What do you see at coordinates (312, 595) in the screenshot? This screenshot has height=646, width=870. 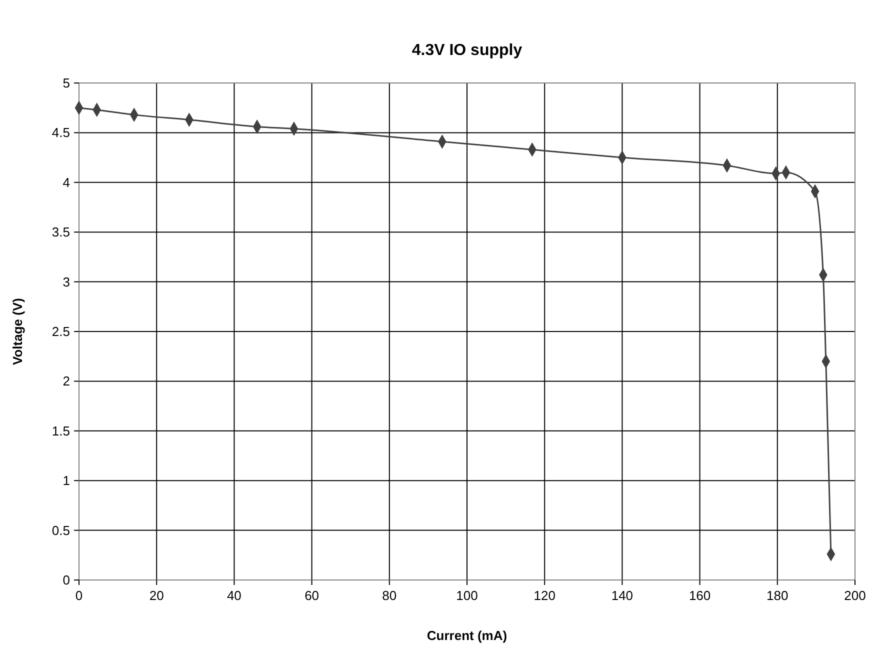 I see `x-tick-label: 60` at bounding box center [312, 595].